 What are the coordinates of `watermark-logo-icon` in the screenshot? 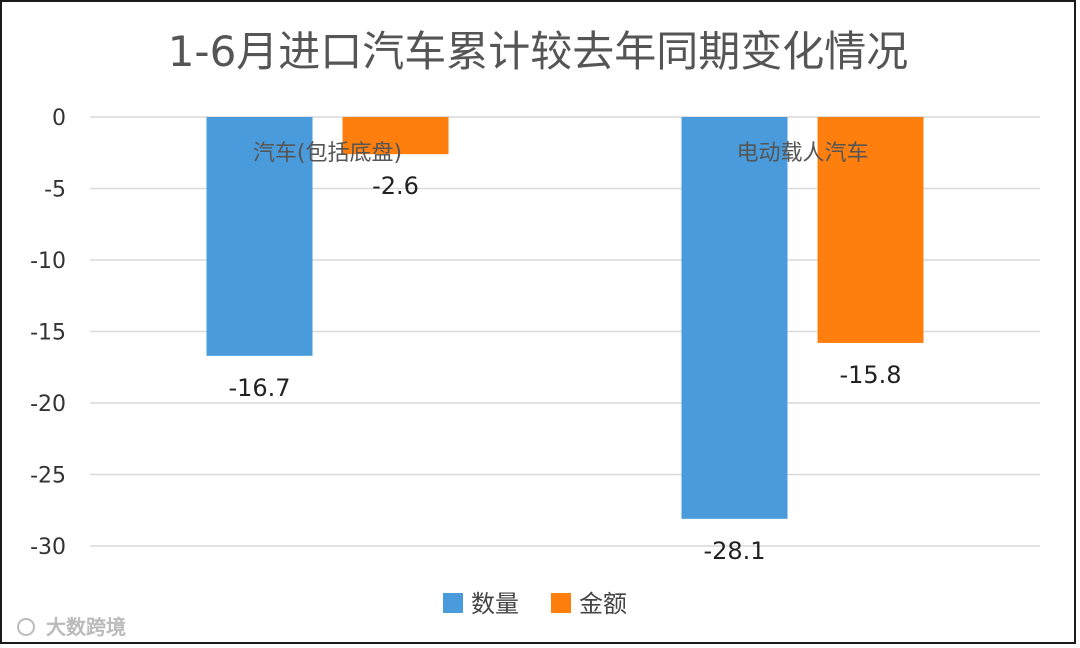 It's located at (26, 627).